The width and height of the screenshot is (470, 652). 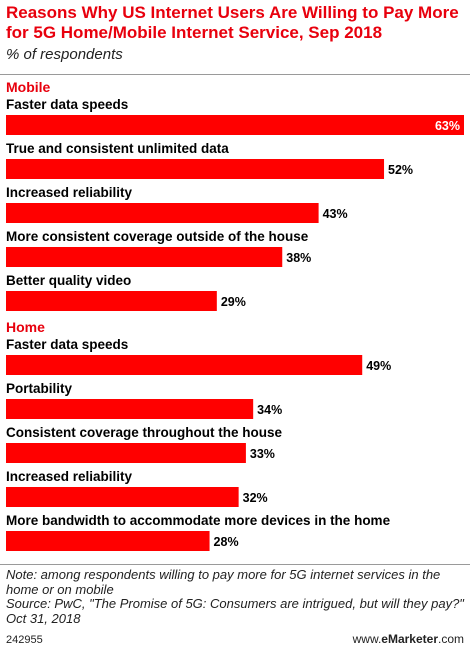 I want to click on brand-name: eMarketer, so click(x=409, y=639).